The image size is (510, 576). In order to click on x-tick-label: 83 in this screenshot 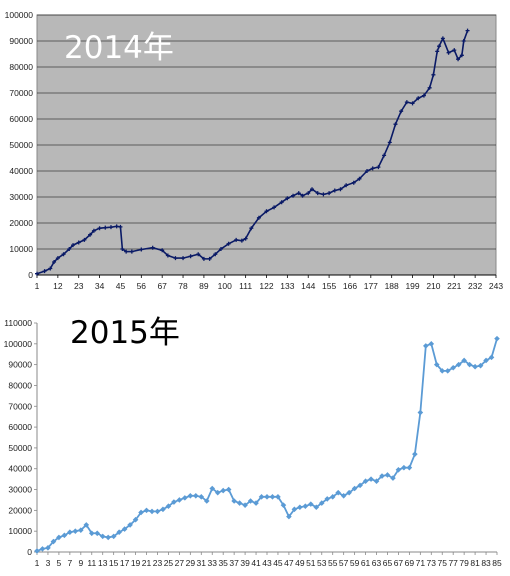, I will do `click(486, 563)`.